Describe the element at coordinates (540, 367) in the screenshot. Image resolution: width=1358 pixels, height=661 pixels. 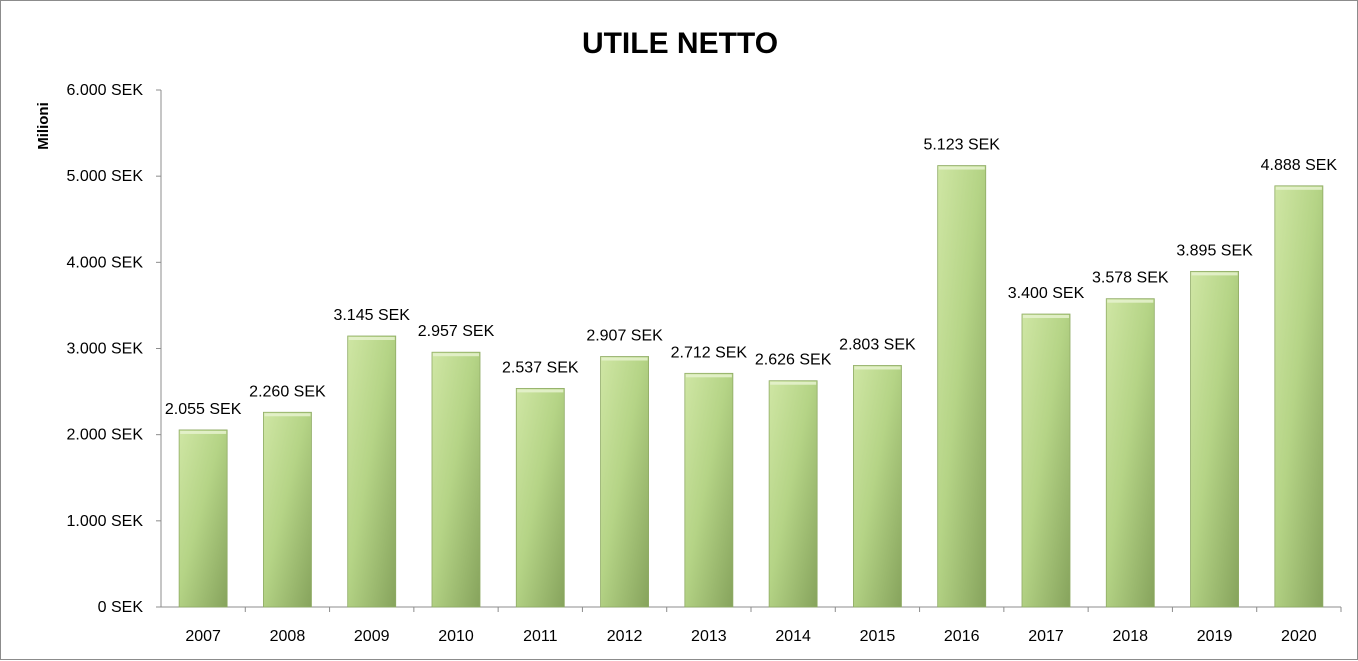
I see `data-label: 2.537 SEK` at that location.